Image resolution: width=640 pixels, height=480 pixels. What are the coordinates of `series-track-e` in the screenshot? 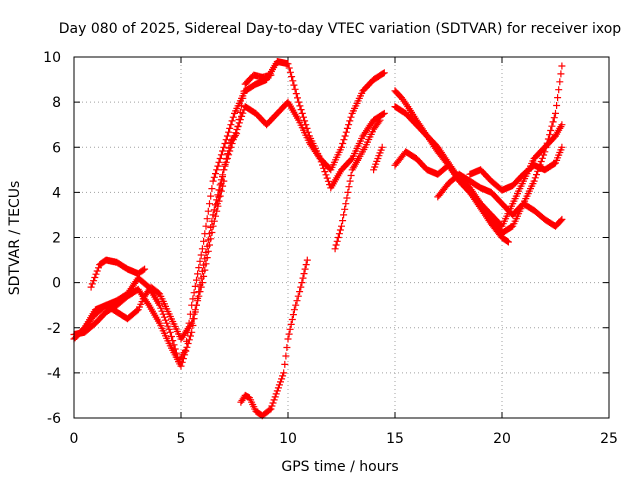 It's located at (244, 139).